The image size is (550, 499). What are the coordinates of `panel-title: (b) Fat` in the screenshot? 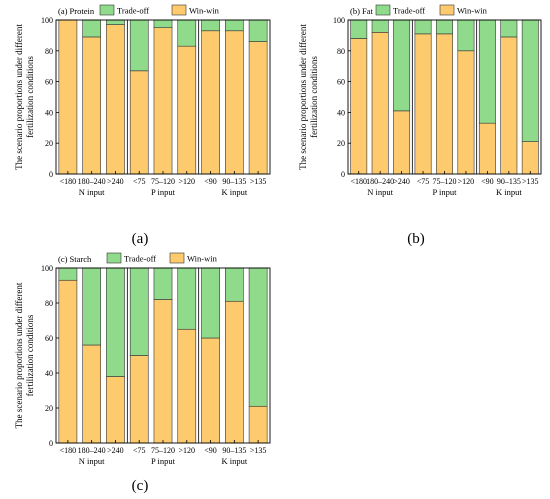 It's located at (362, 11).